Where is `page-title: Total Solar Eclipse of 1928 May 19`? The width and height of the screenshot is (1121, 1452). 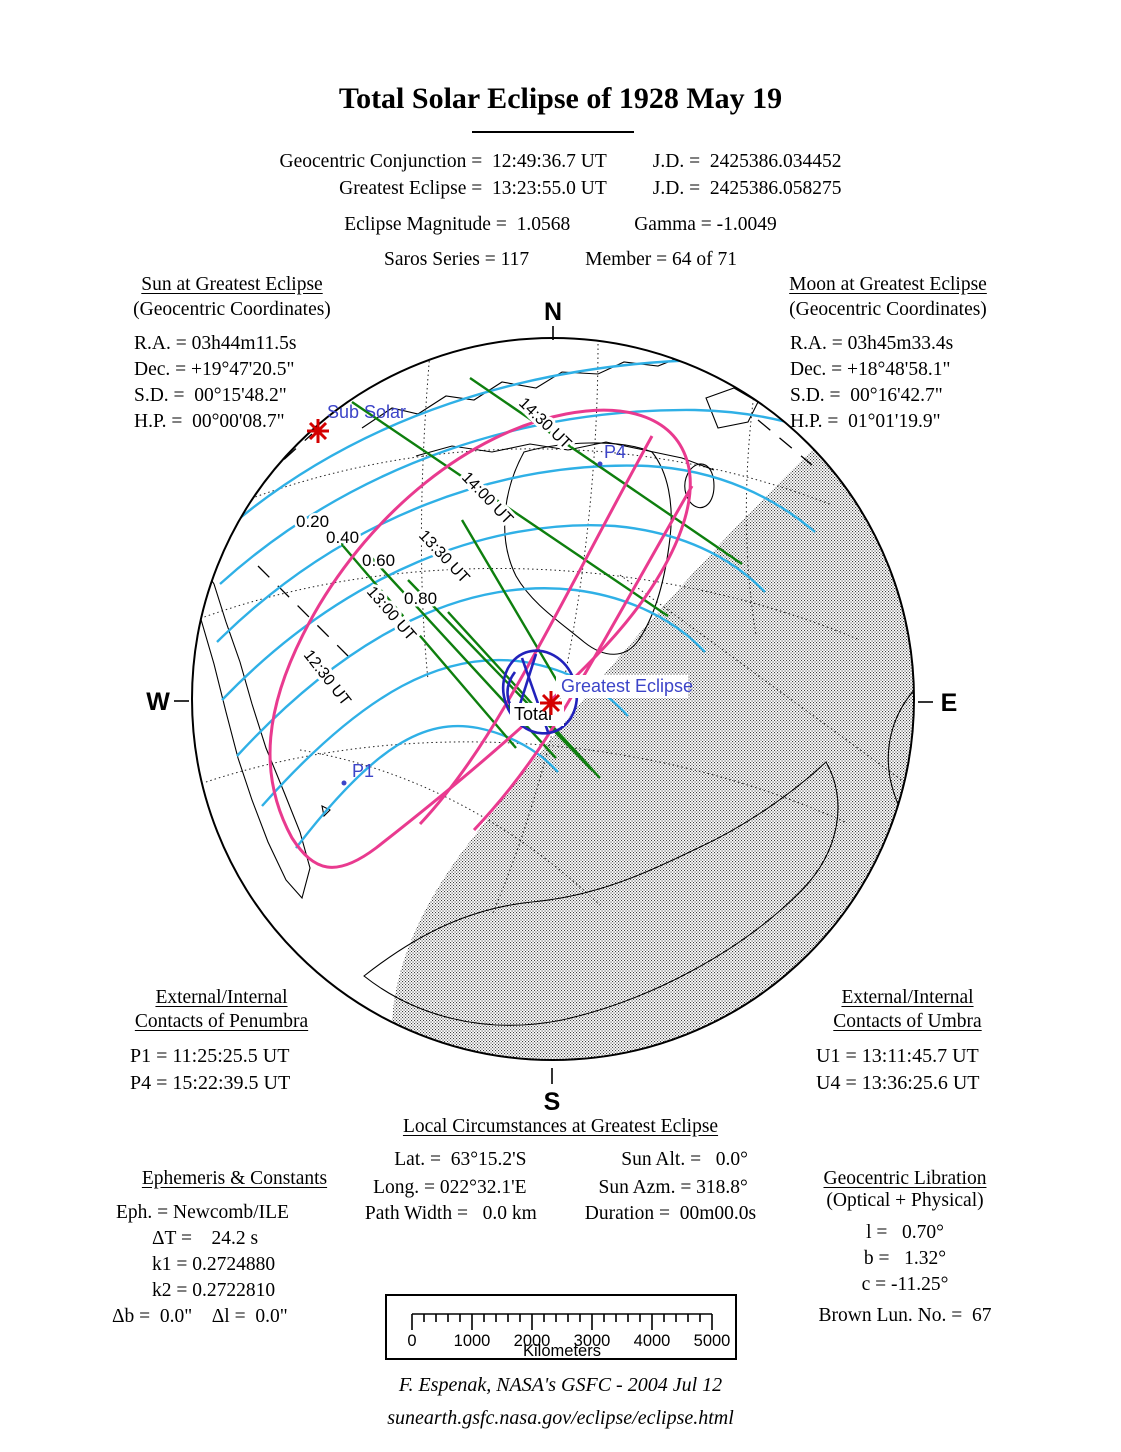
page-title: Total Solar Eclipse of 1928 May 19 is located at coordinates (560, 98).